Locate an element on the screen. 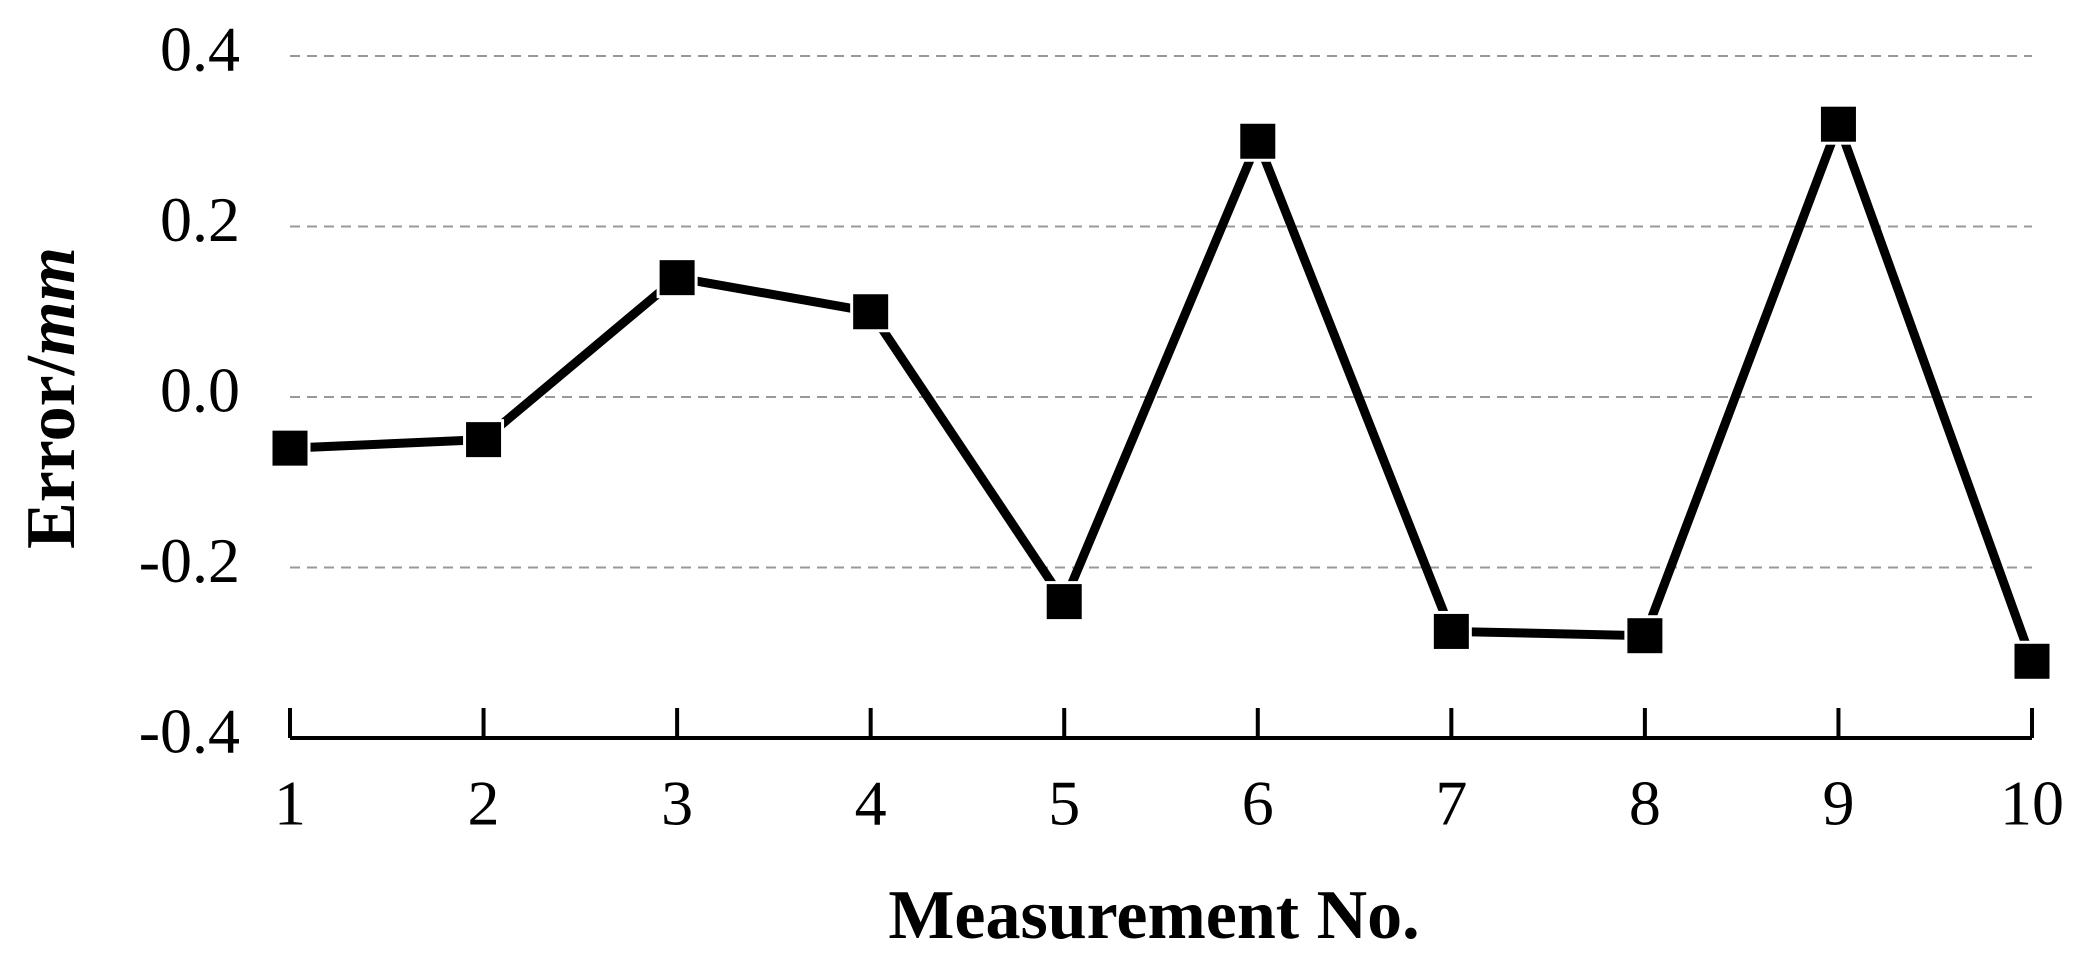 The height and width of the screenshot is (971, 2082). x-axis-title: Measurement No. is located at coordinates (1153, 915).